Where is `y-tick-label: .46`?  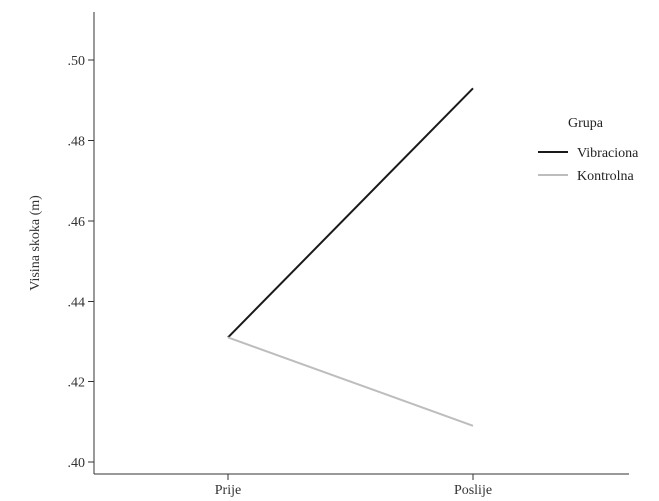
y-tick-label: .46 is located at coordinates (77, 222).